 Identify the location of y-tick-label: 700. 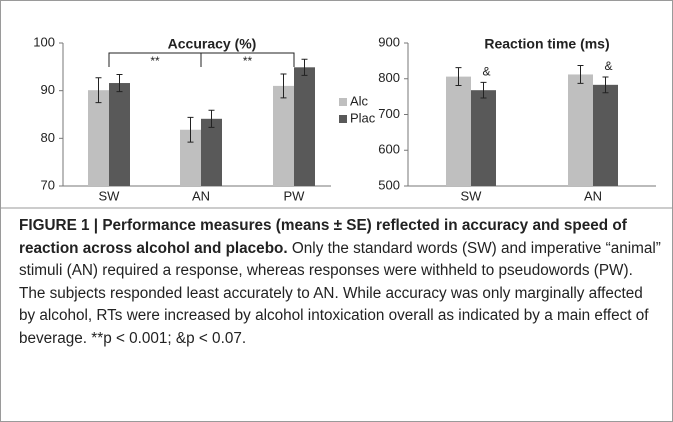
(389, 113).